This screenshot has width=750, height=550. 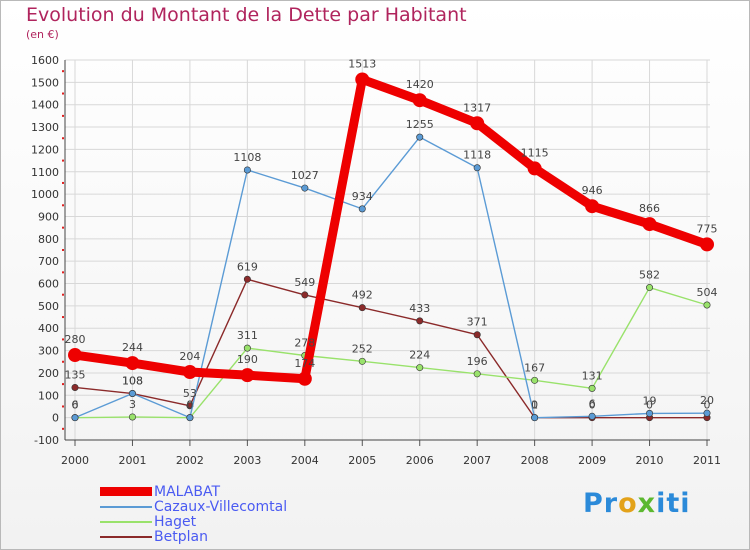 I want to click on x-tick-label: 2011, so click(x=707, y=460).